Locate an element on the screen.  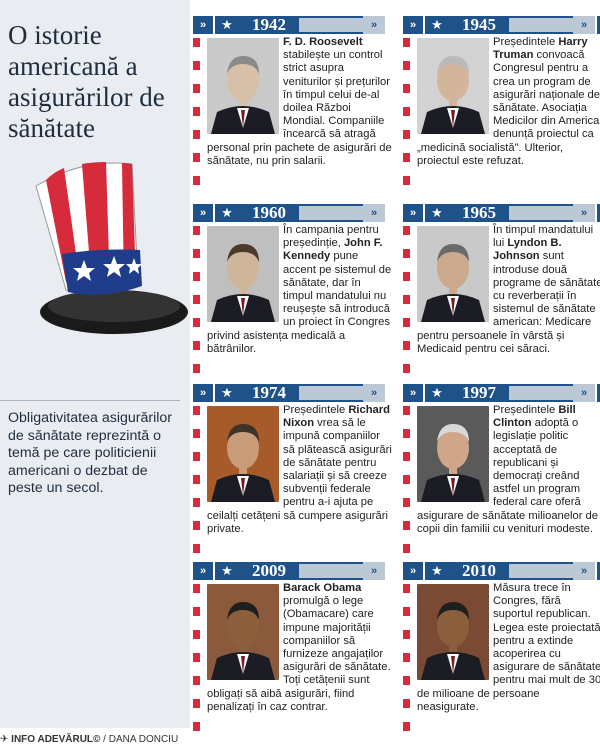
entry-year: 2009 is located at coordinates (269, 570).